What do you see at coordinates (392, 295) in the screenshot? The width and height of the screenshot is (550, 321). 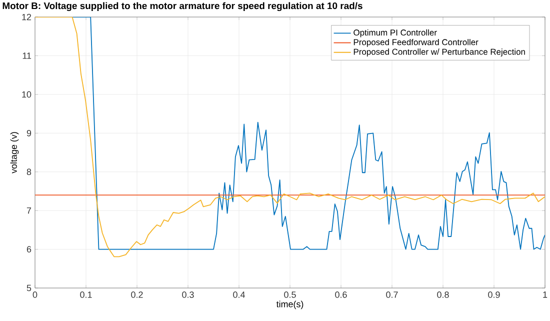 I see `x-tick-label: 0.7` at bounding box center [392, 295].